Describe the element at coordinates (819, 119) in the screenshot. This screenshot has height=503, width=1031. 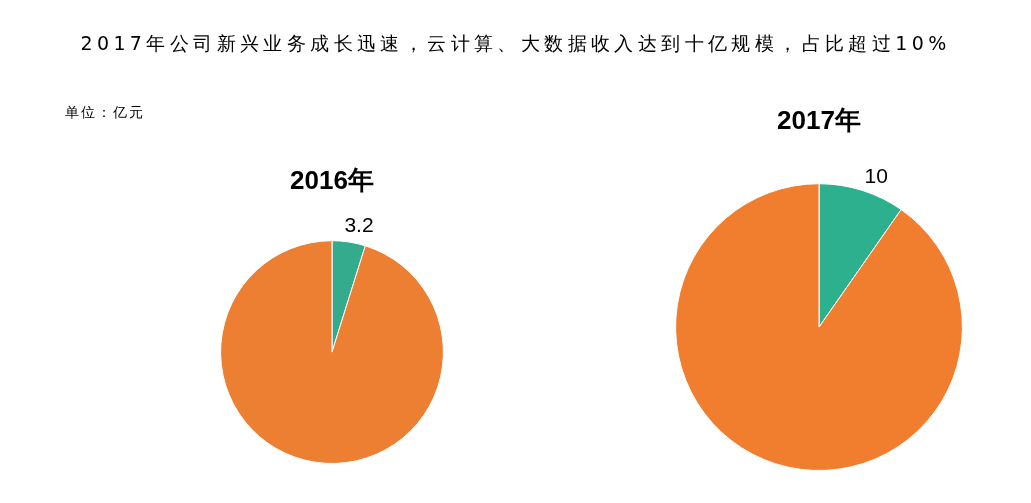
I see `chart-title: 2017年` at that location.